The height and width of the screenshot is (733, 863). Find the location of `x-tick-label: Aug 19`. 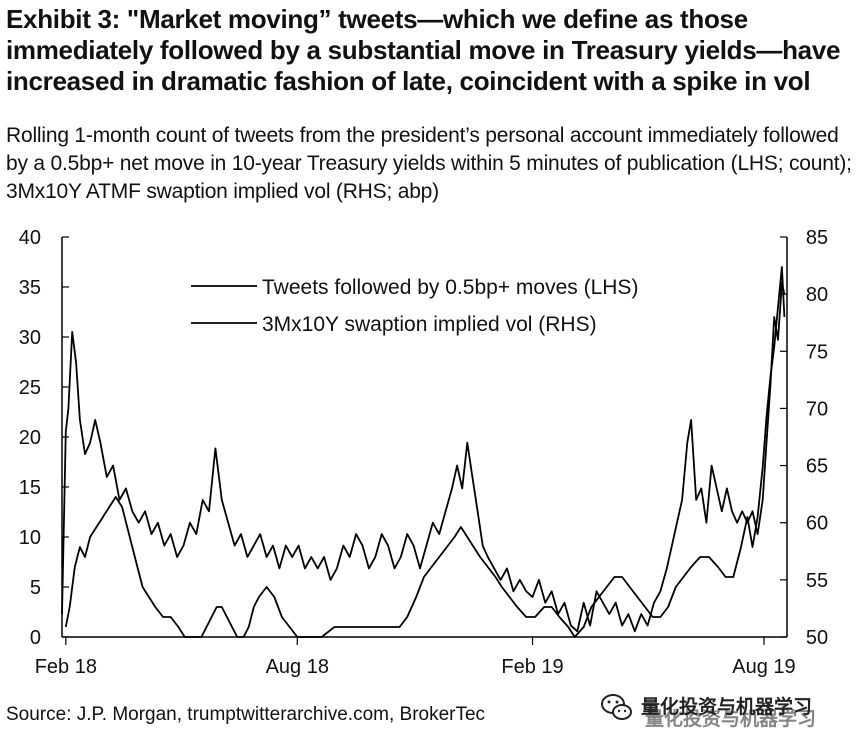

x-tick-label: Aug 19 is located at coordinates (763, 667).